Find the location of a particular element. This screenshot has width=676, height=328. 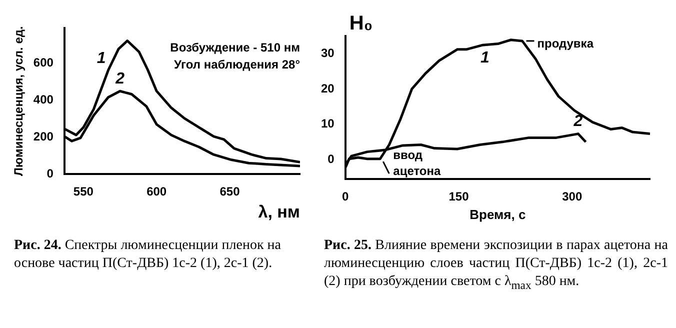

y-tick-label: 600 is located at coordinates (43, 62).